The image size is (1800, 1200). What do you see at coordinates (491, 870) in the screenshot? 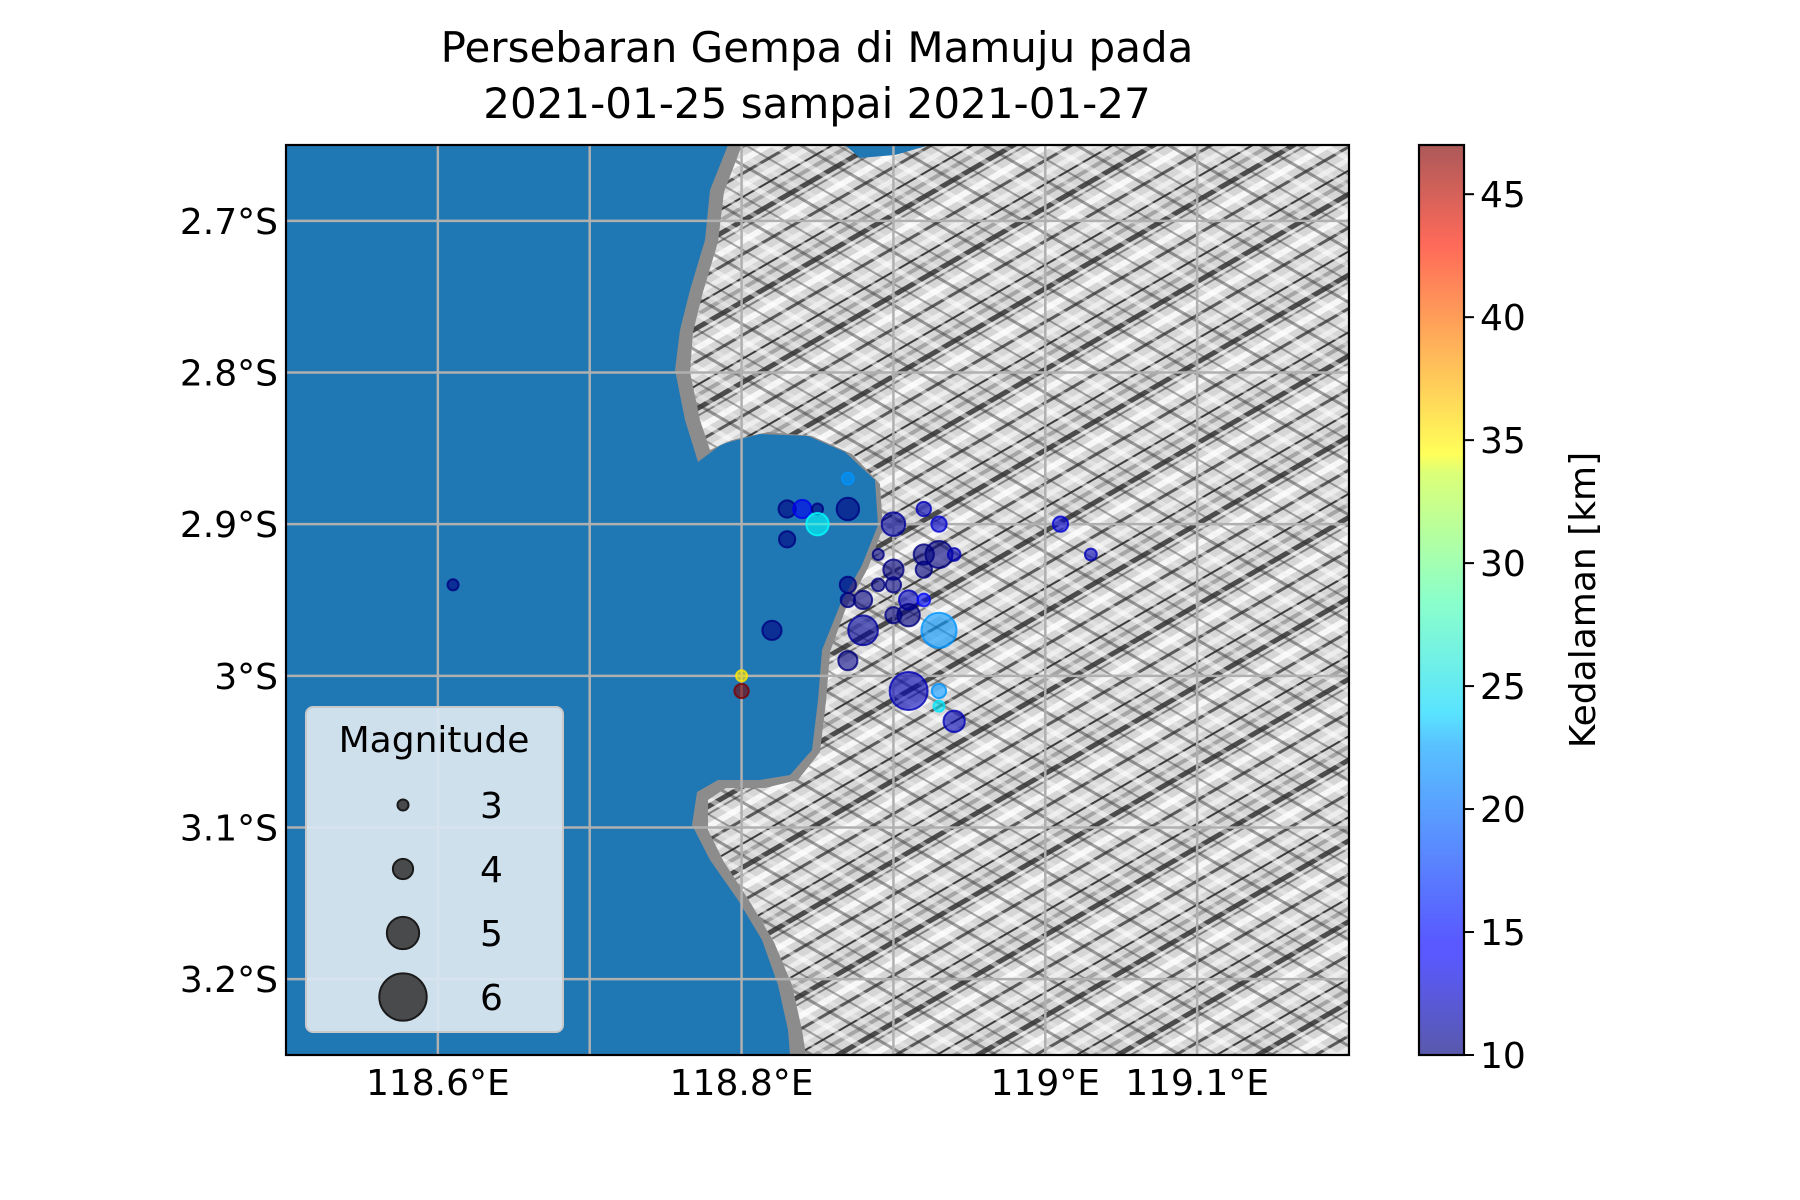
I see `legend-label: 4` at bounding box center [491, 870].